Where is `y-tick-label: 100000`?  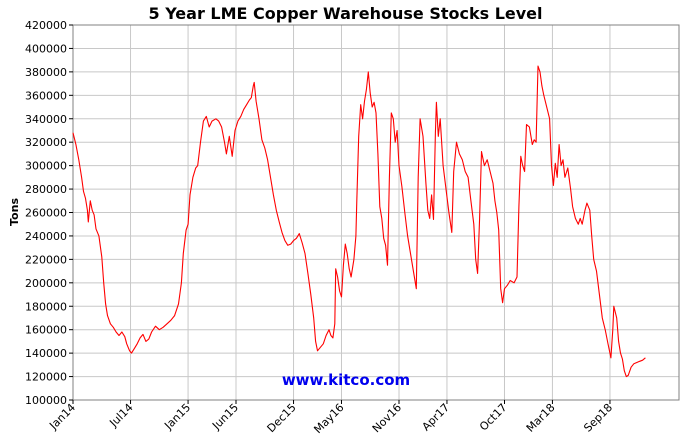
y-tick-label: 100000 is located at coordinates (46, 400).